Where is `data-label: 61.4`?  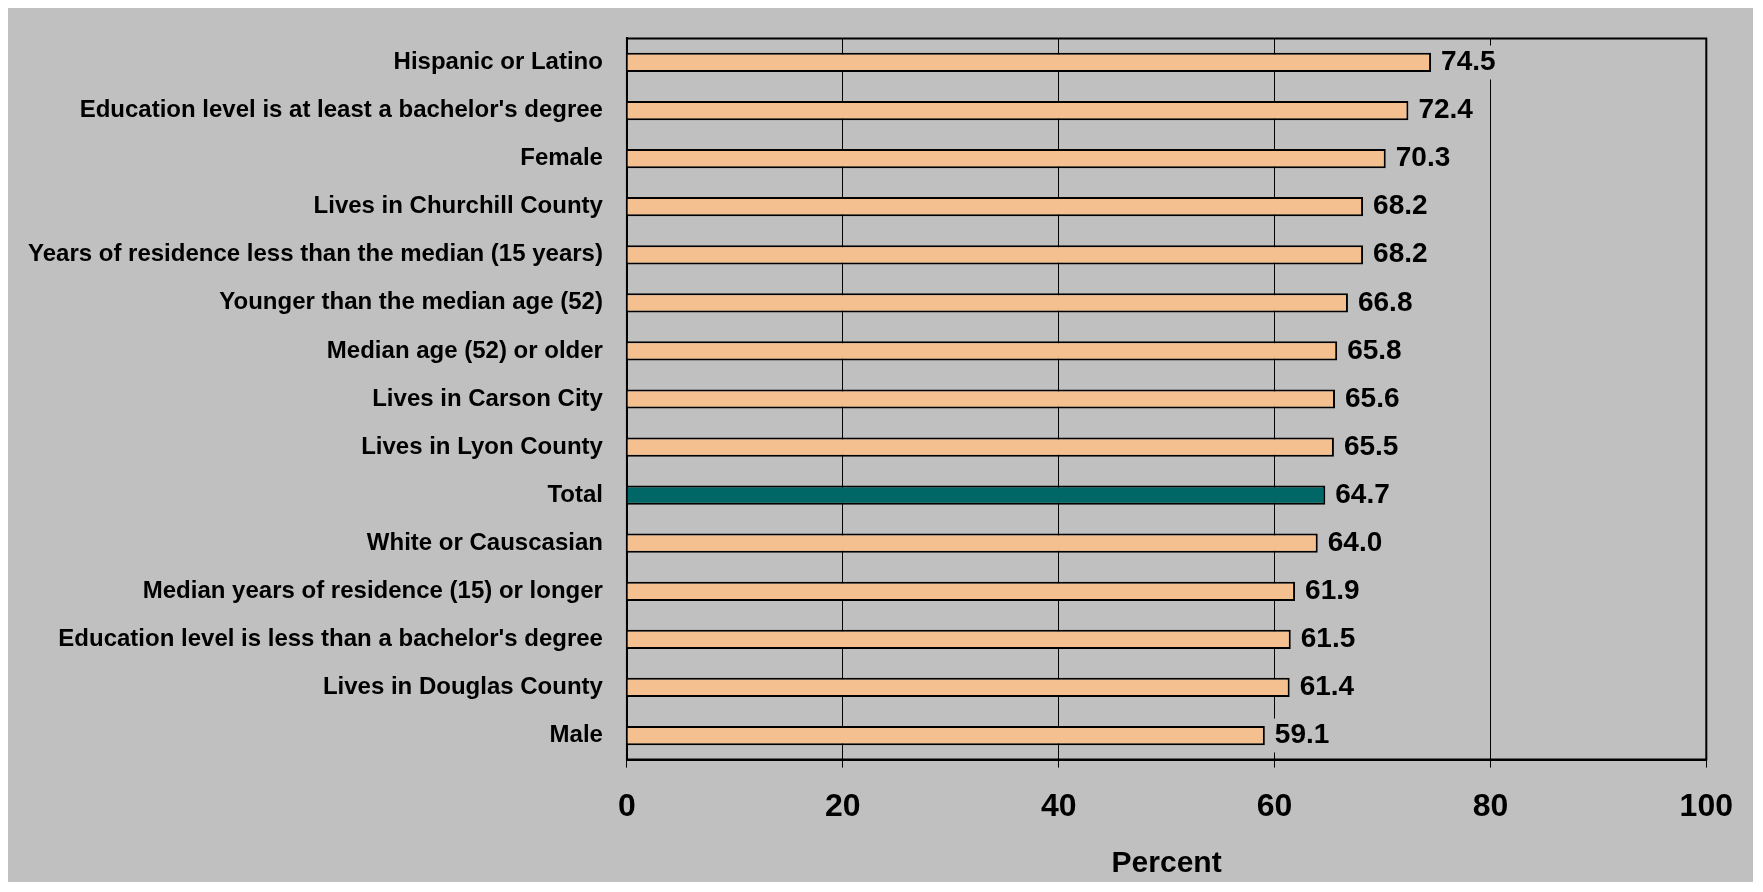 data-label: 61.4 is located at coordinates (1327, 686).